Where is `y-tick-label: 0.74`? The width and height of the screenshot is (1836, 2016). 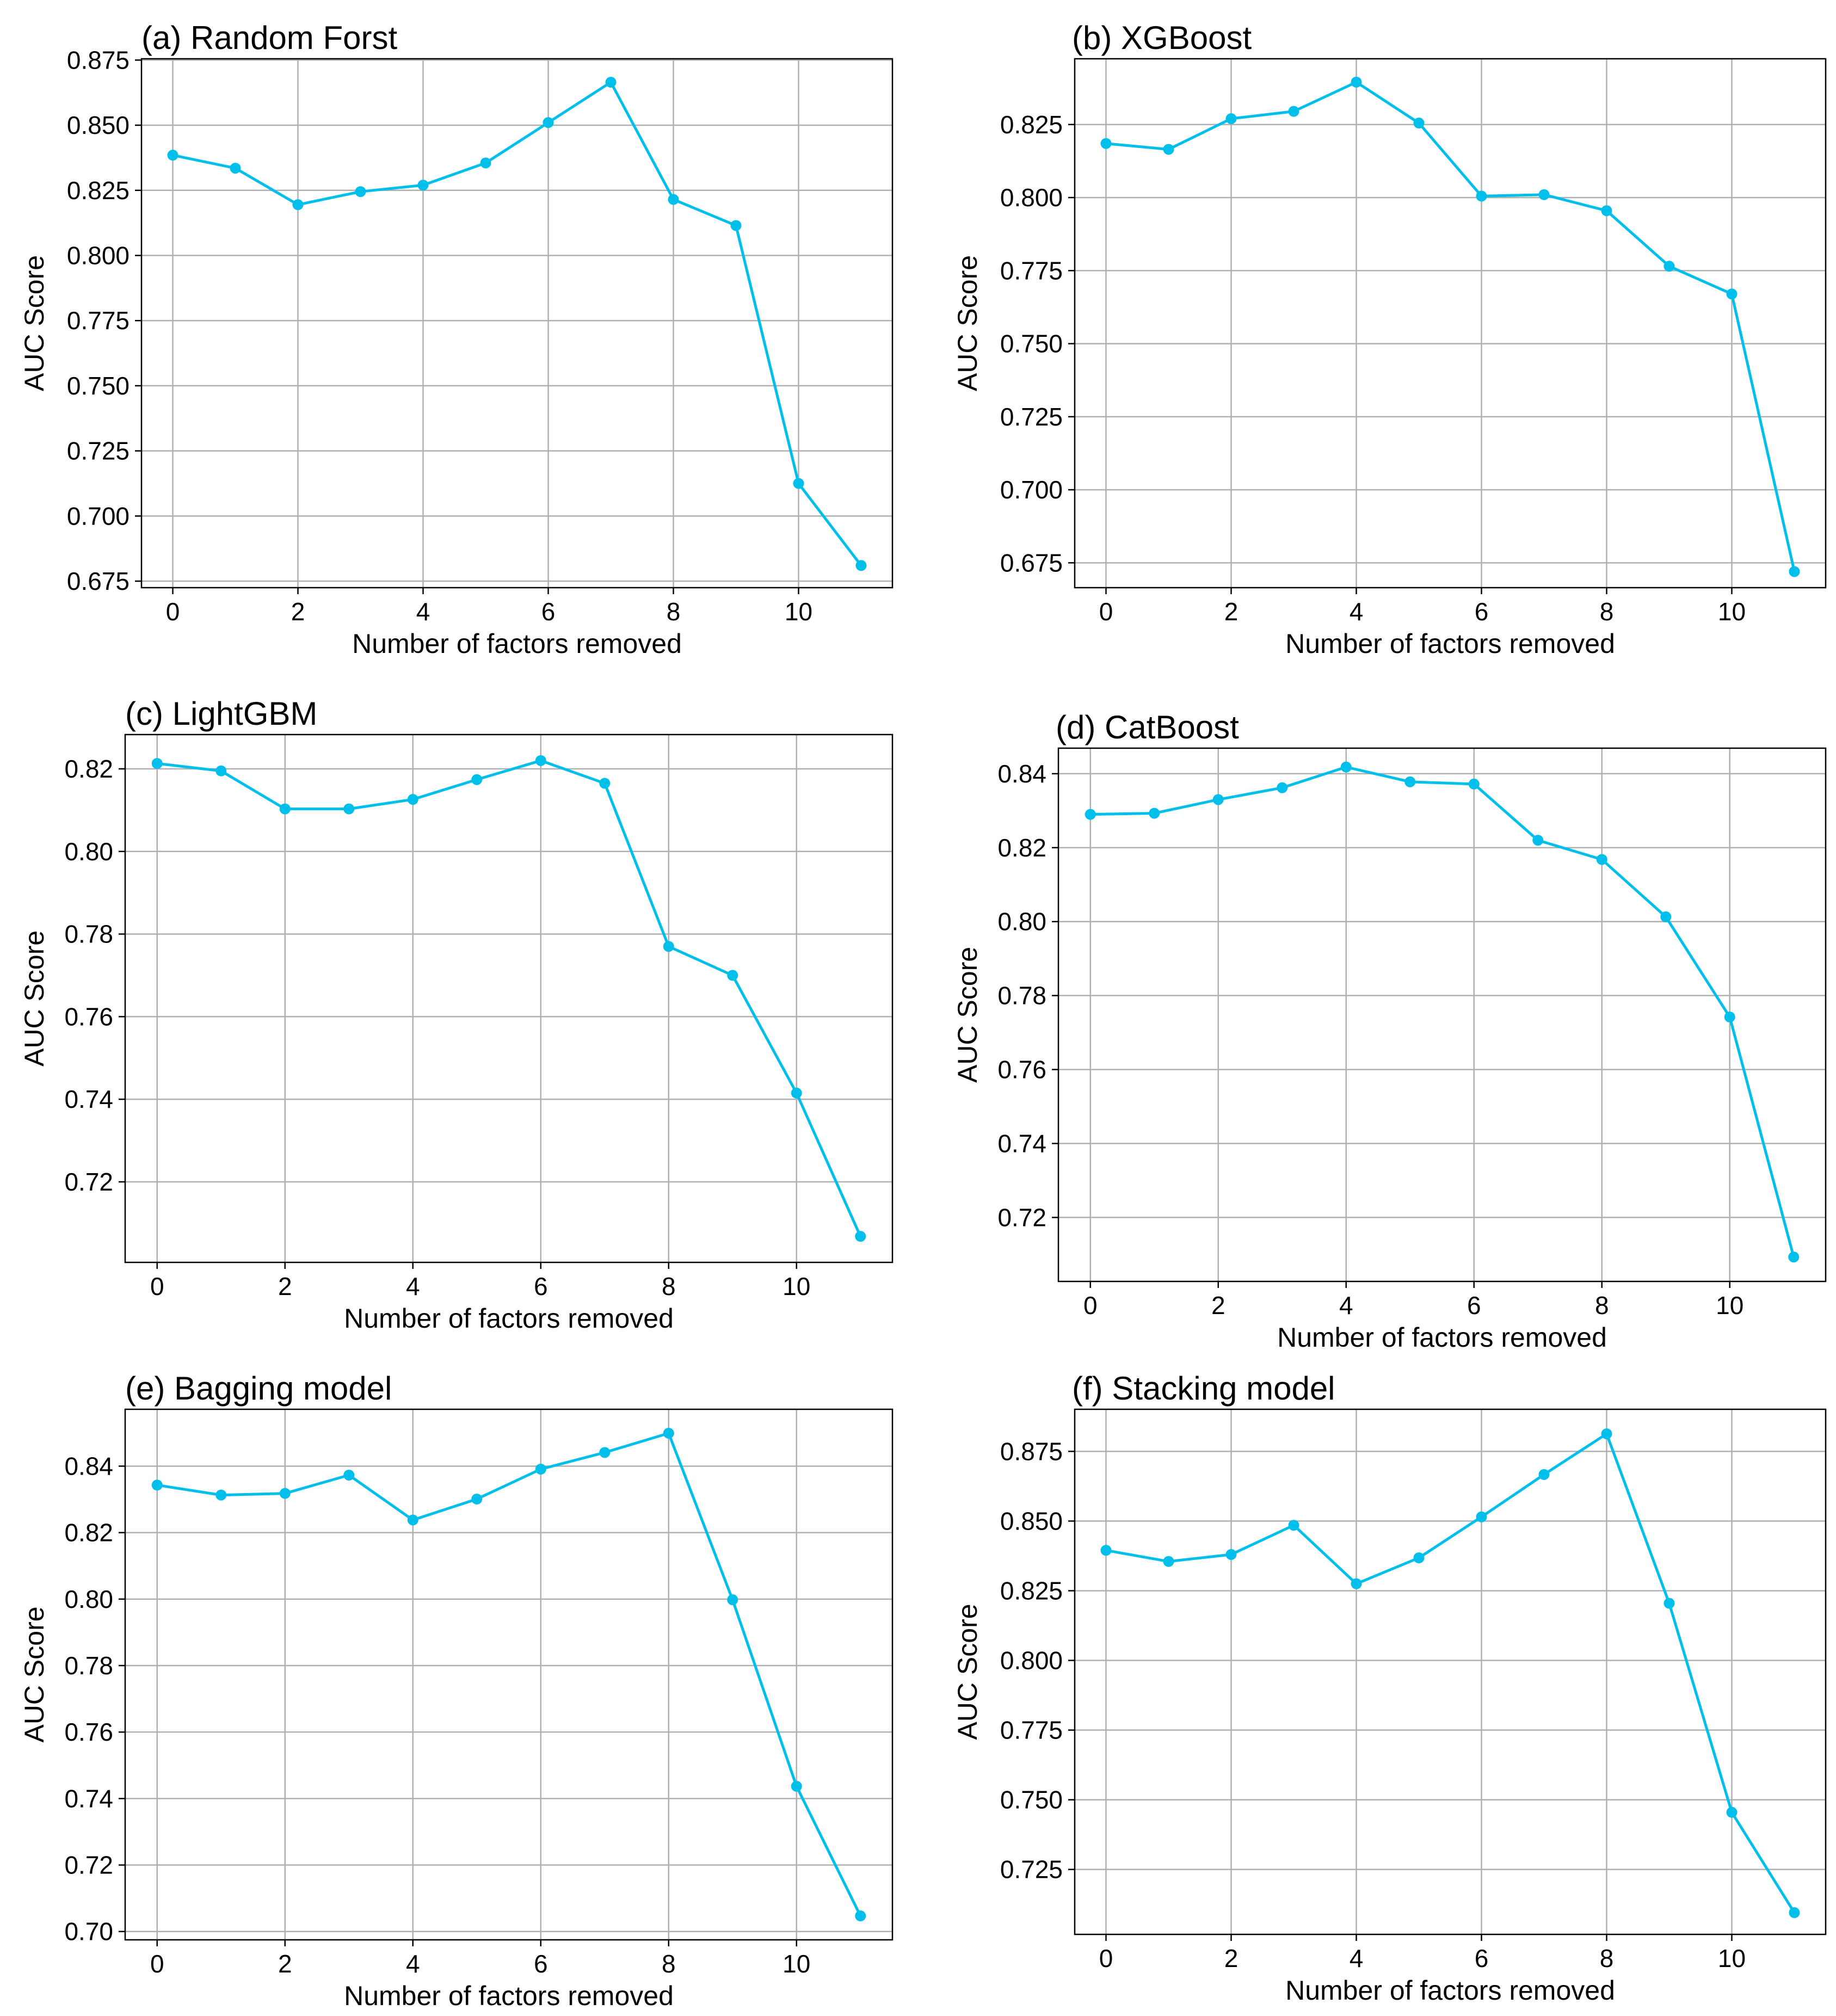
y-tick-label: 0.74 is located at coordinates (88, 1099).